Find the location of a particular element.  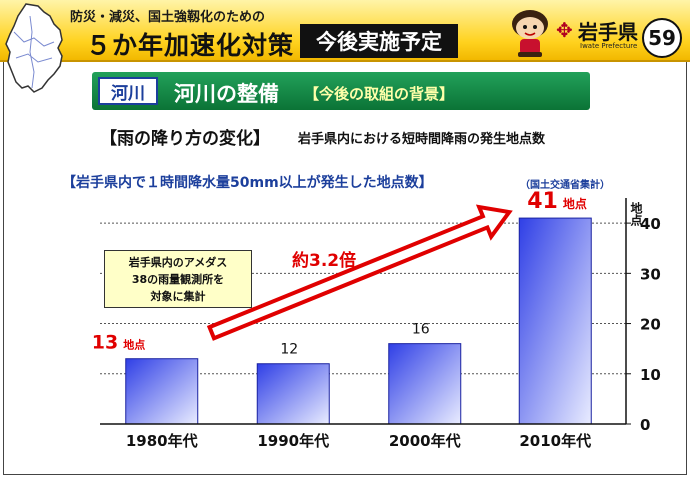

mascot-icon is located at coordinates (530, 33).